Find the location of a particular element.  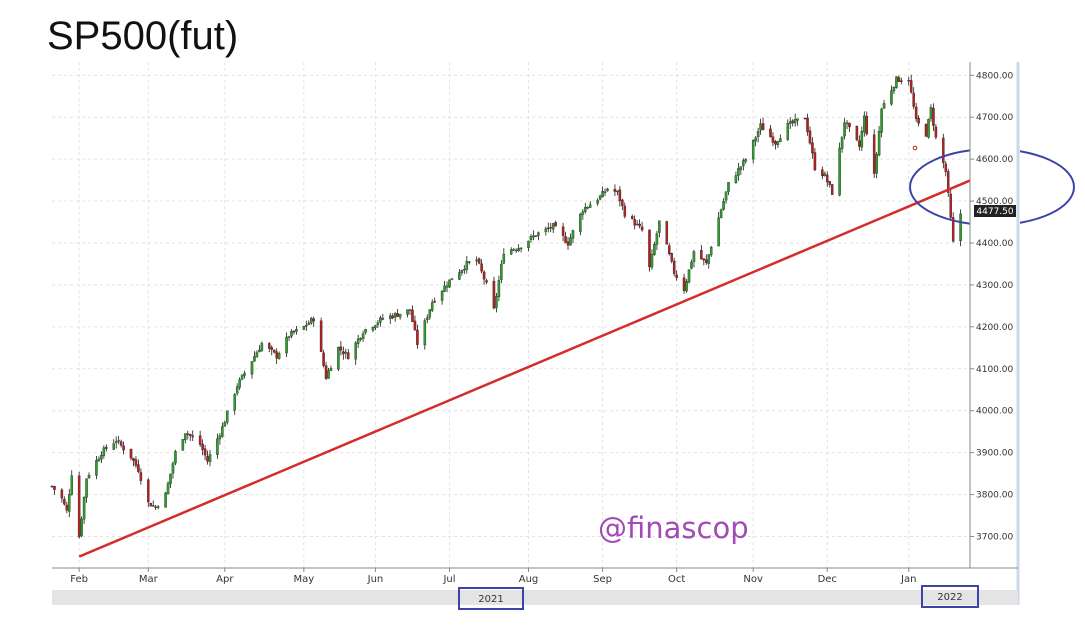

year-band is located at coordinates (535, 597).